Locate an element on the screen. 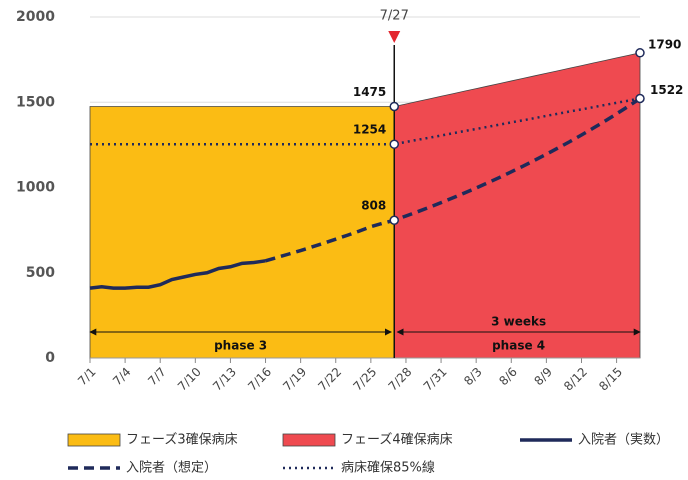 Image resolution: width=688 pixels, height=480 pixels. legend-label: 病床確保85%線 is located at coordinates (388, 468).